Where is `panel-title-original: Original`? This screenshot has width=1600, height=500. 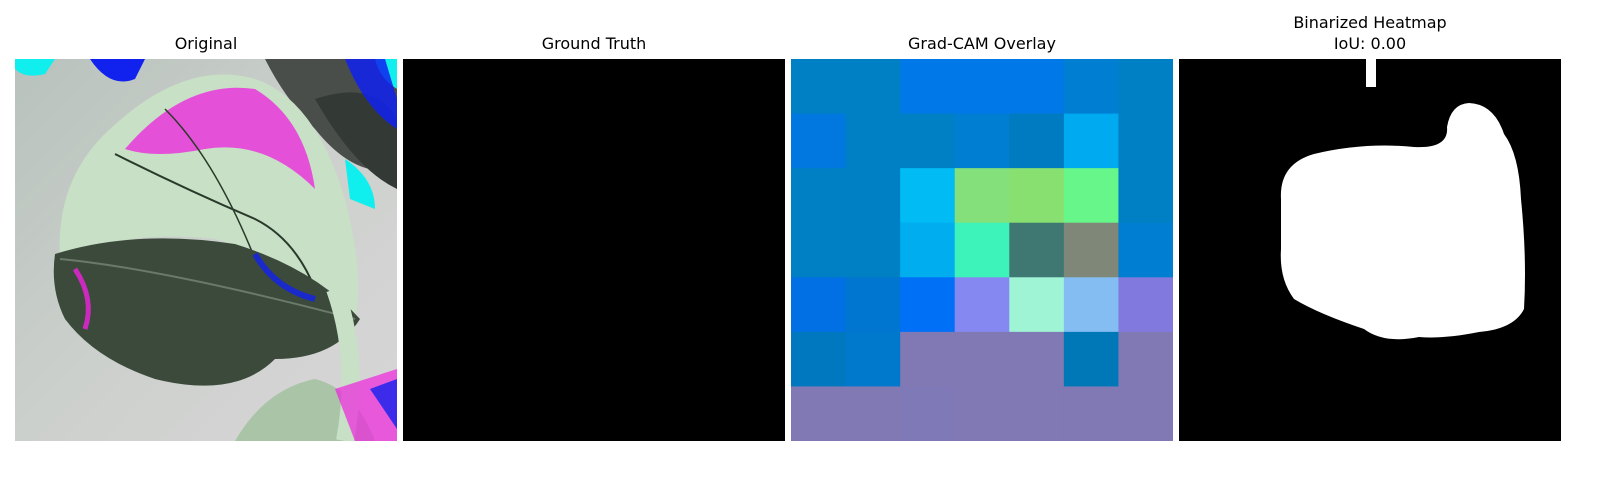
panel-title-original: Original is located at coordinates (206, 43).